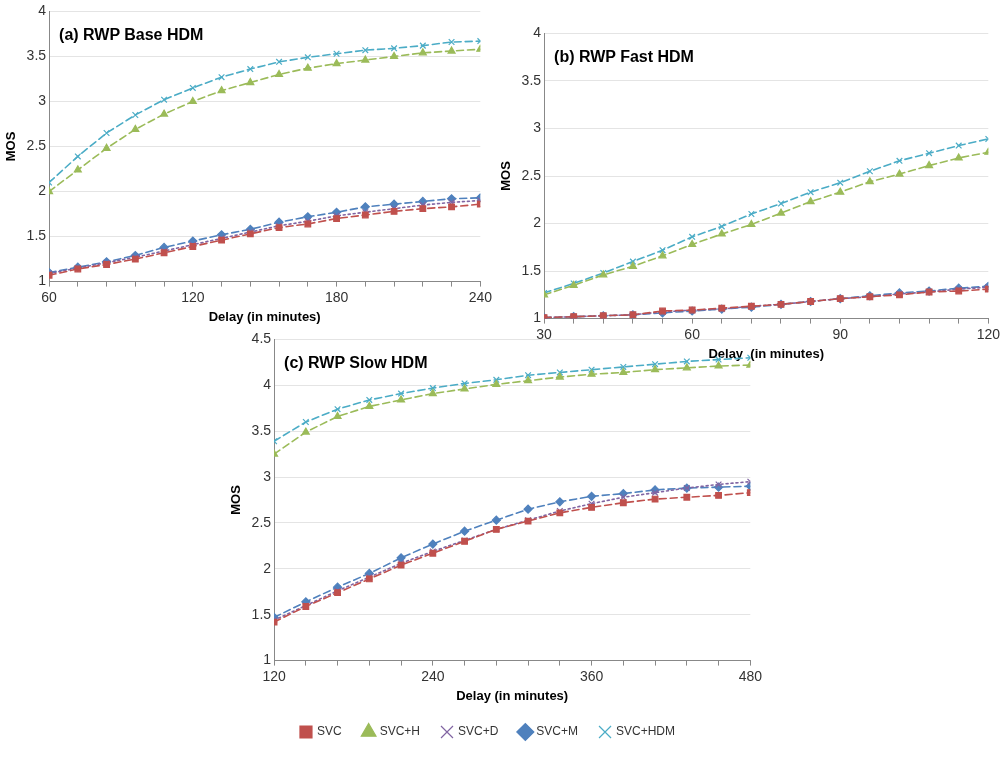  Describe the element at coordinates (356, 362) in the screenshot. I see `text: (c) RWP Slow HDM` at that location.